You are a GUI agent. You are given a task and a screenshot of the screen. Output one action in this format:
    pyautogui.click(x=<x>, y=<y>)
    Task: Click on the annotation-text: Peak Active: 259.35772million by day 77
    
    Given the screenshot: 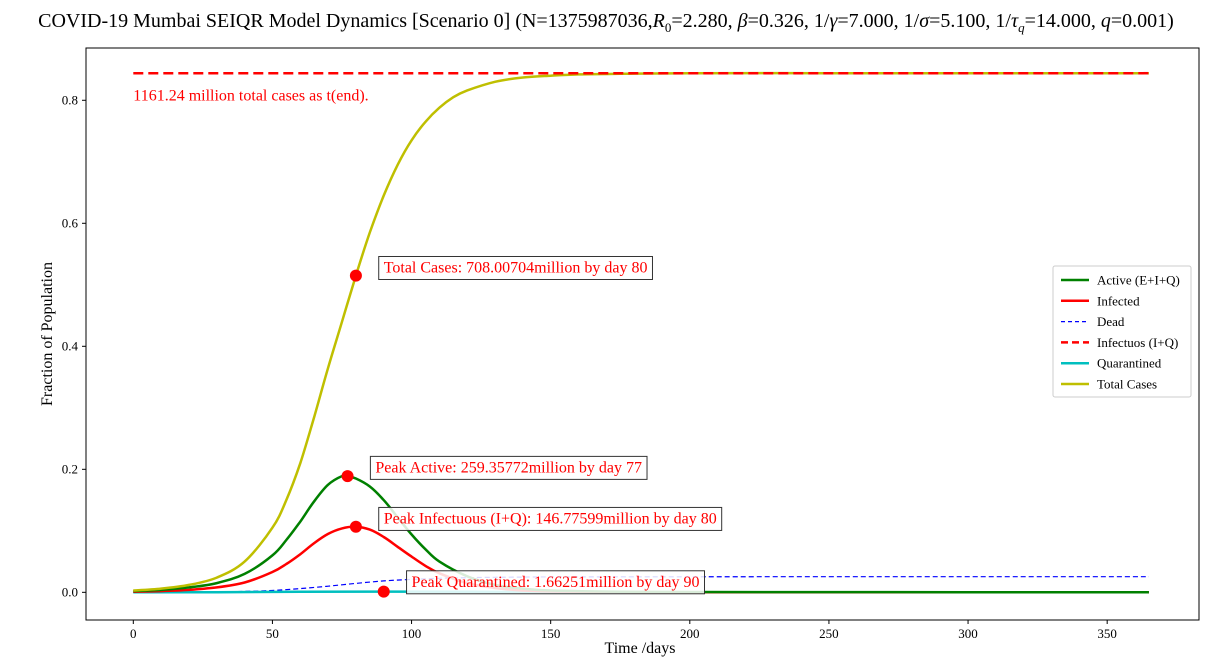 What is the action you would take?
    pyautogui.click(x=508, y=467)
    